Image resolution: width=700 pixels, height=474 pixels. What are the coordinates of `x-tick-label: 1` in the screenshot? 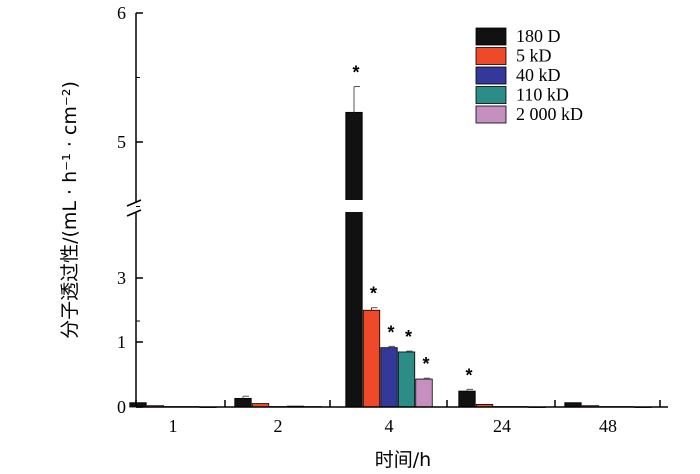 It's located at (173, 426).